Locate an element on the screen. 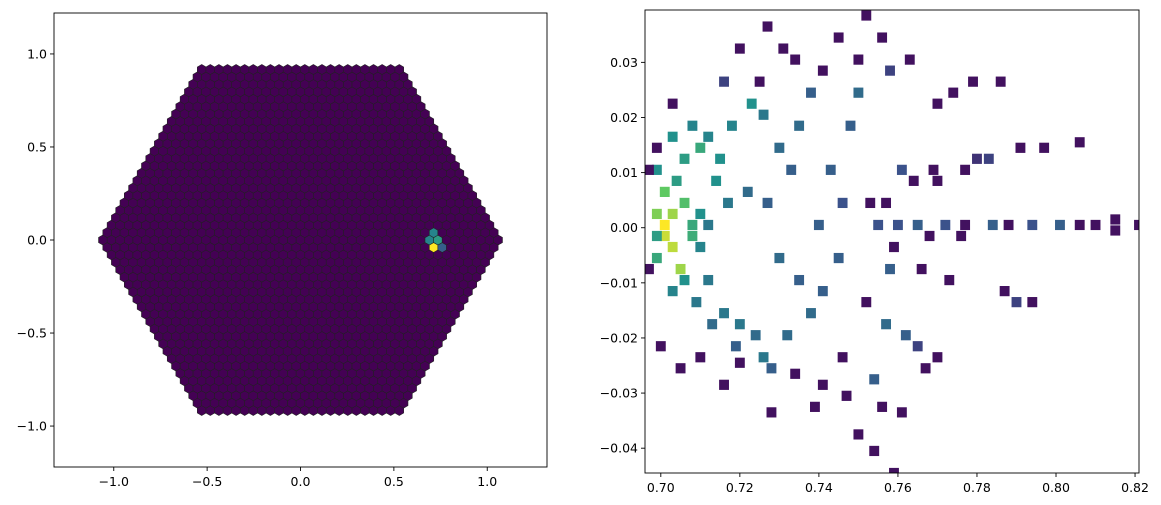 The width and height of the screenshot is (1161, 505). y-tick-label: 0.02 is located at coordinates (624, 117).